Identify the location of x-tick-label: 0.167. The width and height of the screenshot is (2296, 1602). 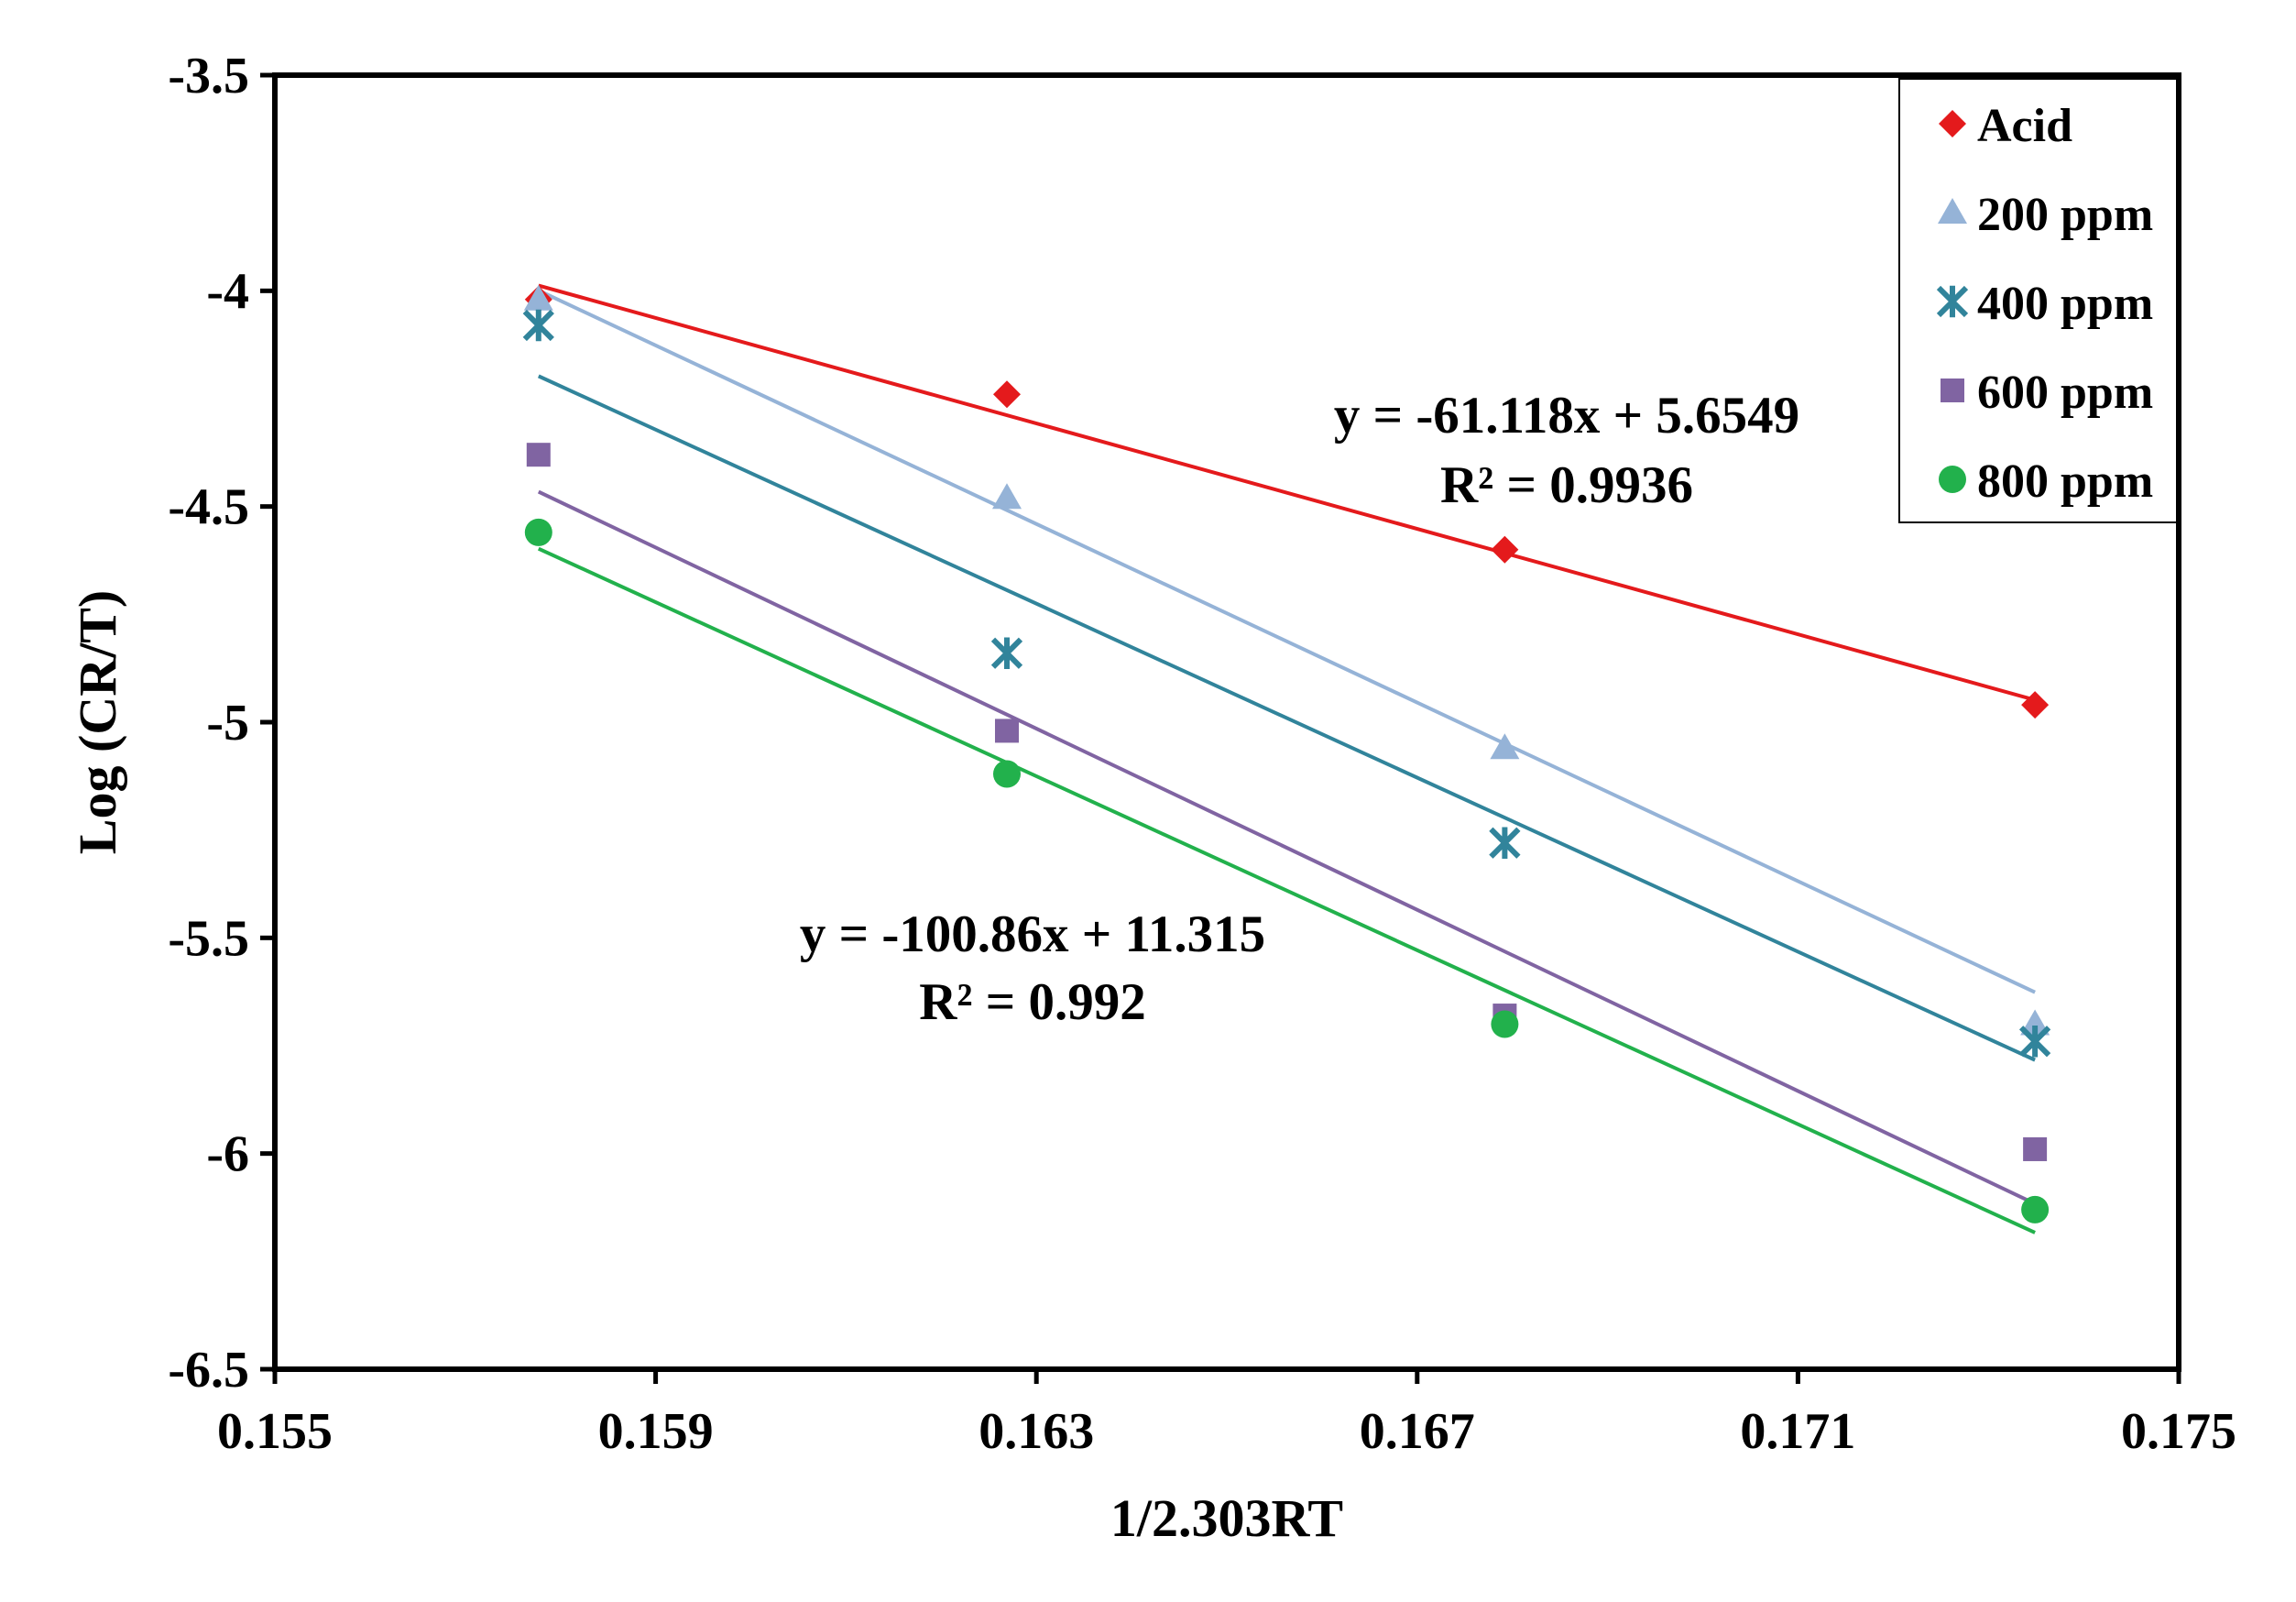
(1418, 1431).